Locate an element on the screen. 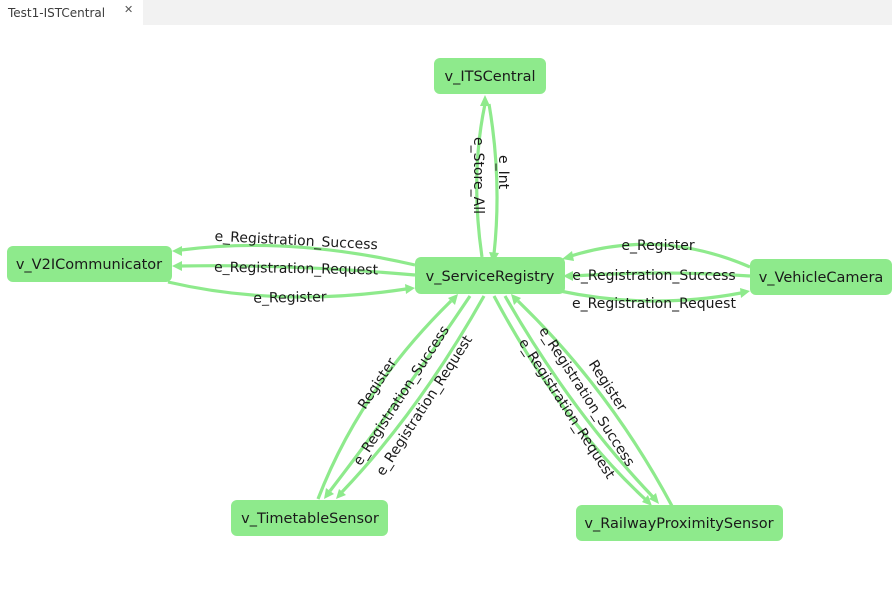 The height and width of the screenshot is (598, 892). edge-railway-registration-success is located at coordinates (581, 399).